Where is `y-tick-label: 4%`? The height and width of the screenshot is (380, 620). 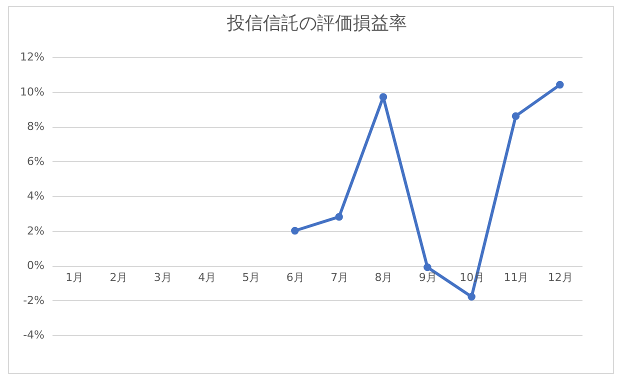
y-tick-label: 4% is located at coordinates (35, 196).